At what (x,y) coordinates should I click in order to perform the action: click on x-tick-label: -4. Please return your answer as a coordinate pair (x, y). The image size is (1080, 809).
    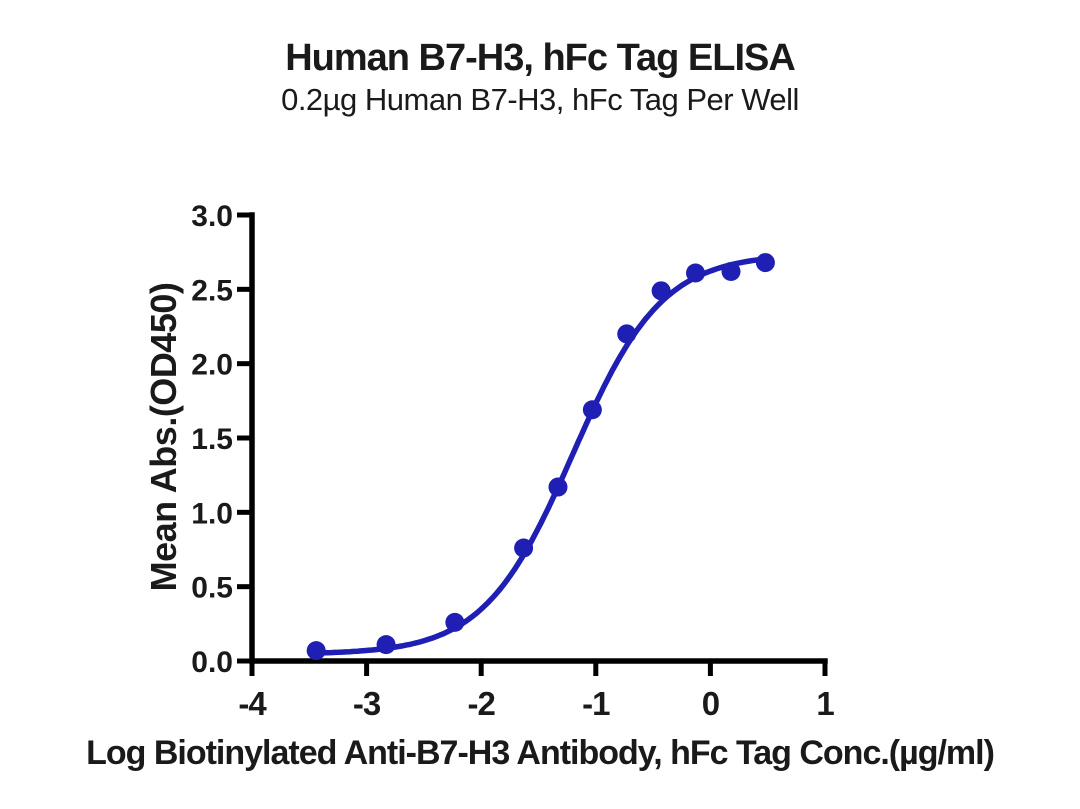
    Looking at the image, I should click on (252, 703).